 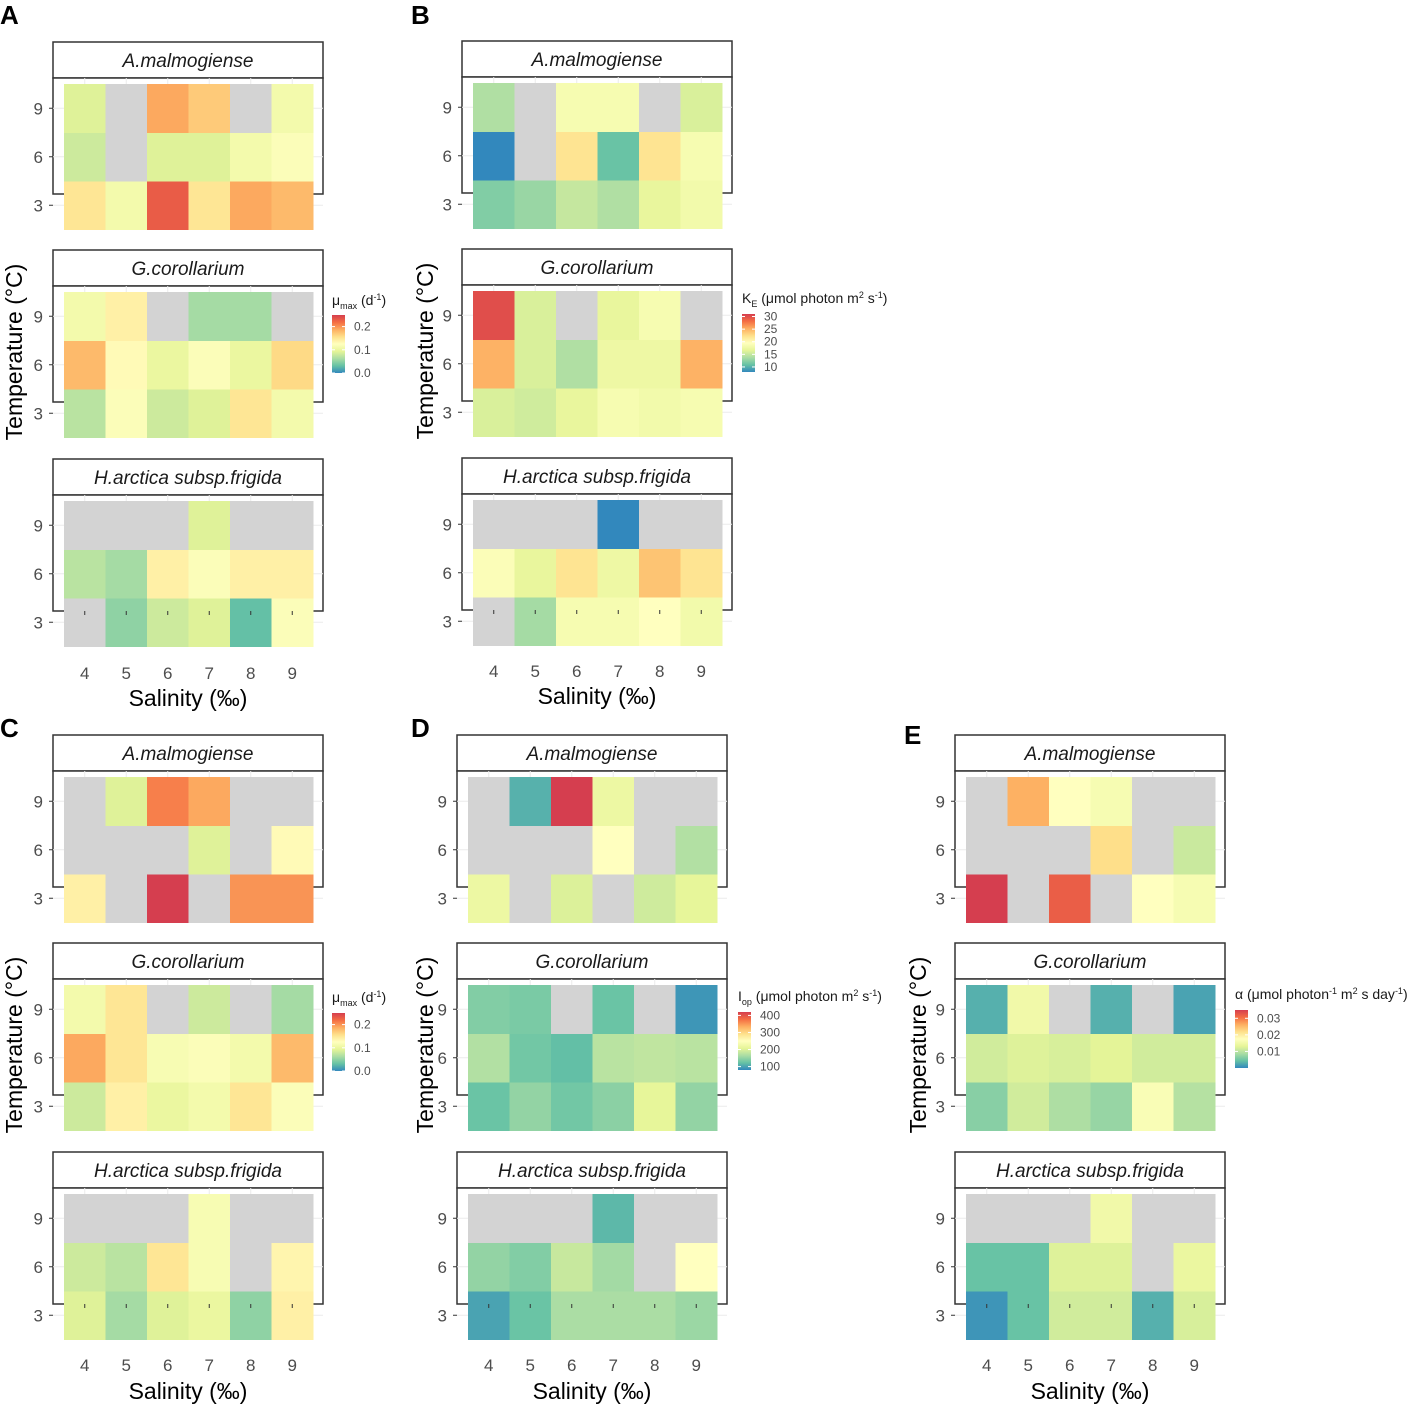 I want to click on legend-tick-label: 0.2, so click(x=362, y=1025).